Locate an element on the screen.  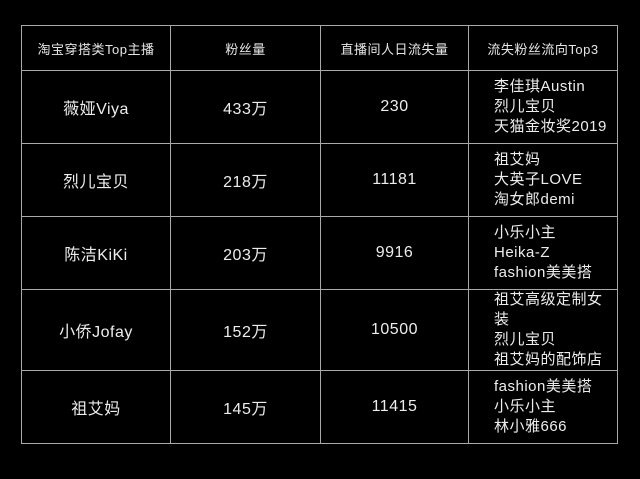
daily-loss-cell: 11181 is located at coordinates (394, 180).